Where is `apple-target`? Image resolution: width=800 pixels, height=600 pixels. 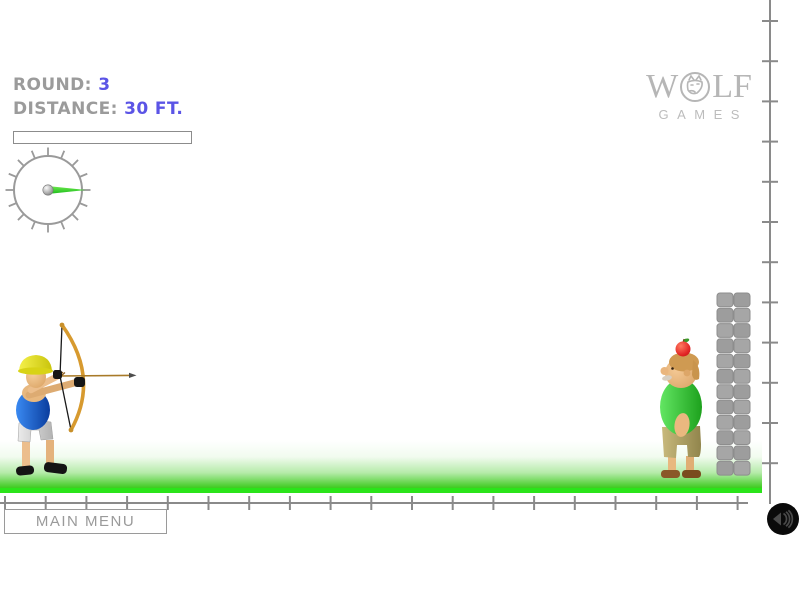
apple-target is located at coordinates (683, 349).